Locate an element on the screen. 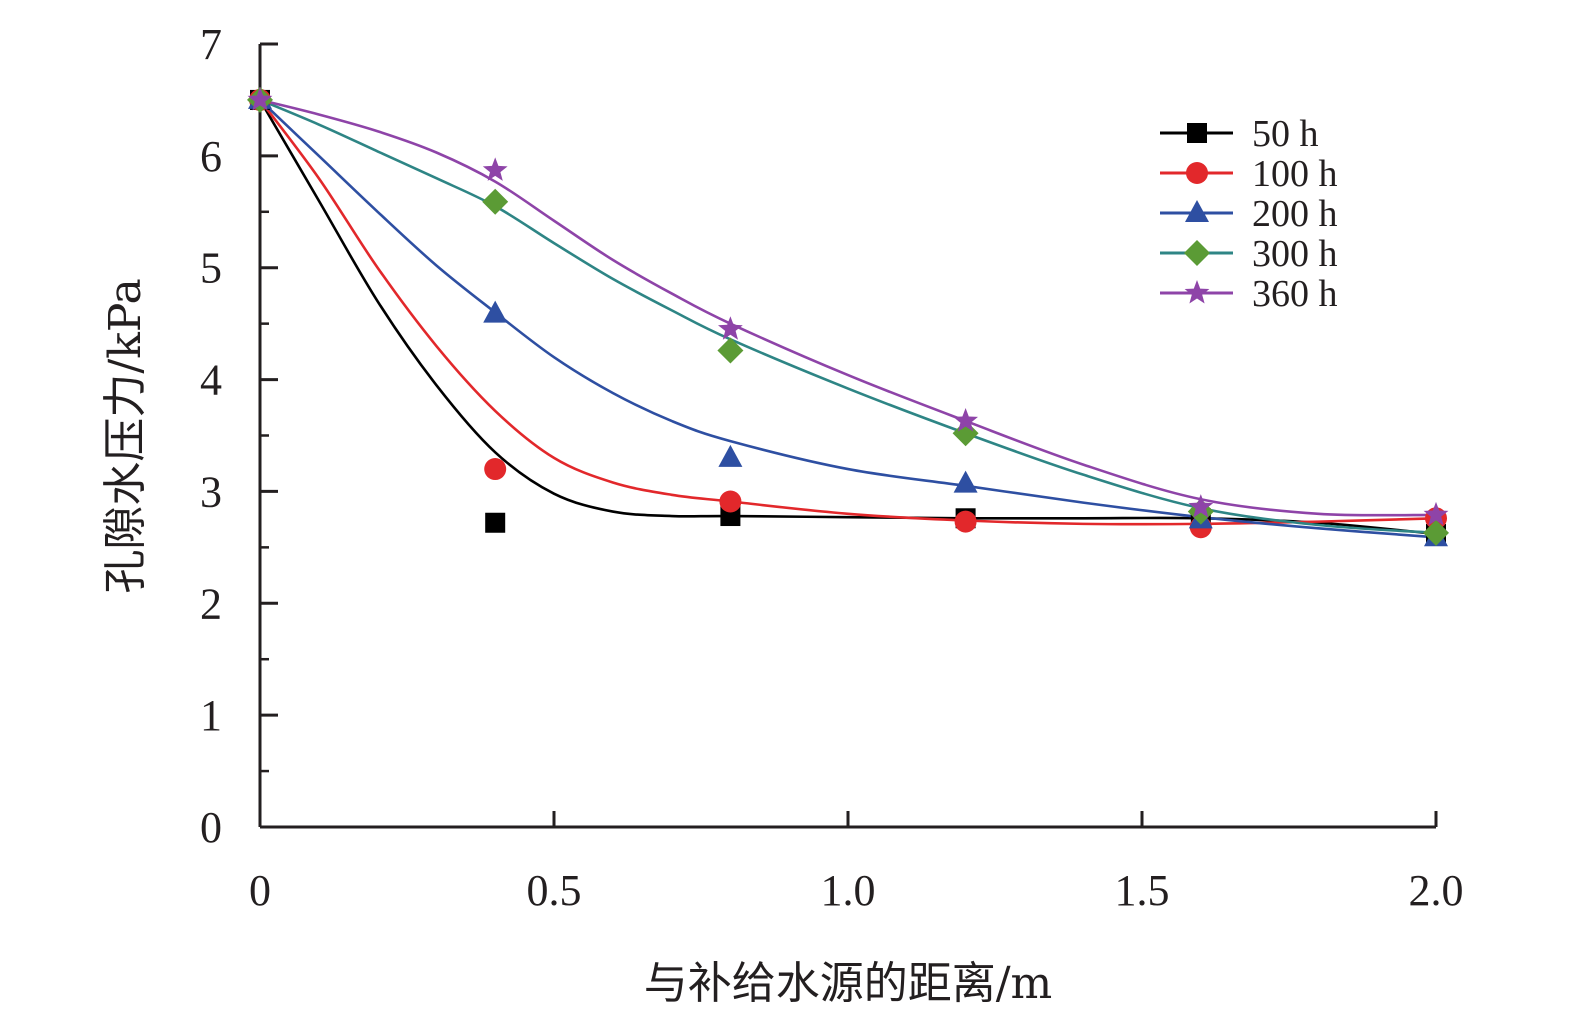 The height and width of the screenshot is (1033, 1575). y-tick-label: 1 is located at coordinates (211, 715).